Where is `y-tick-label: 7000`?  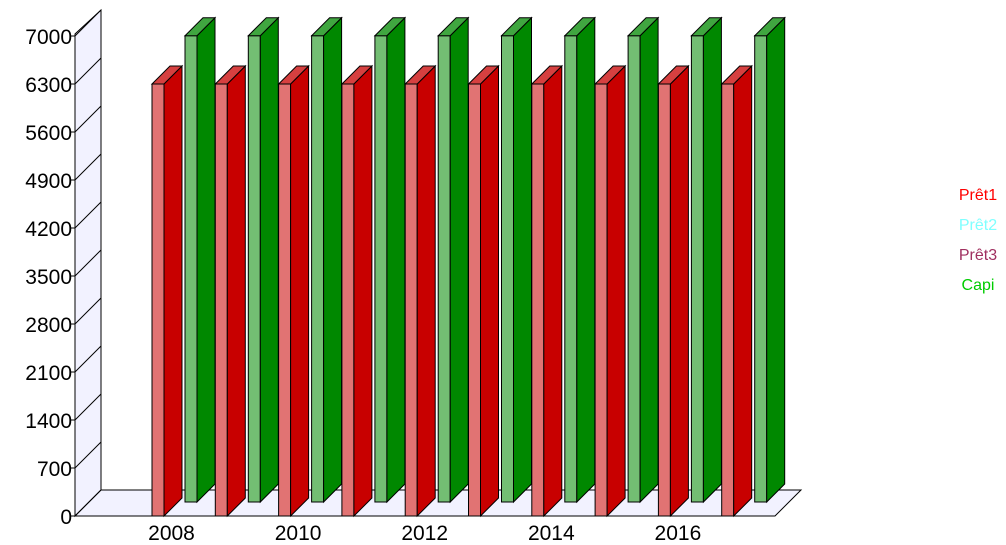 y-tick-label: 7000 is located at coordinates (48, 37).